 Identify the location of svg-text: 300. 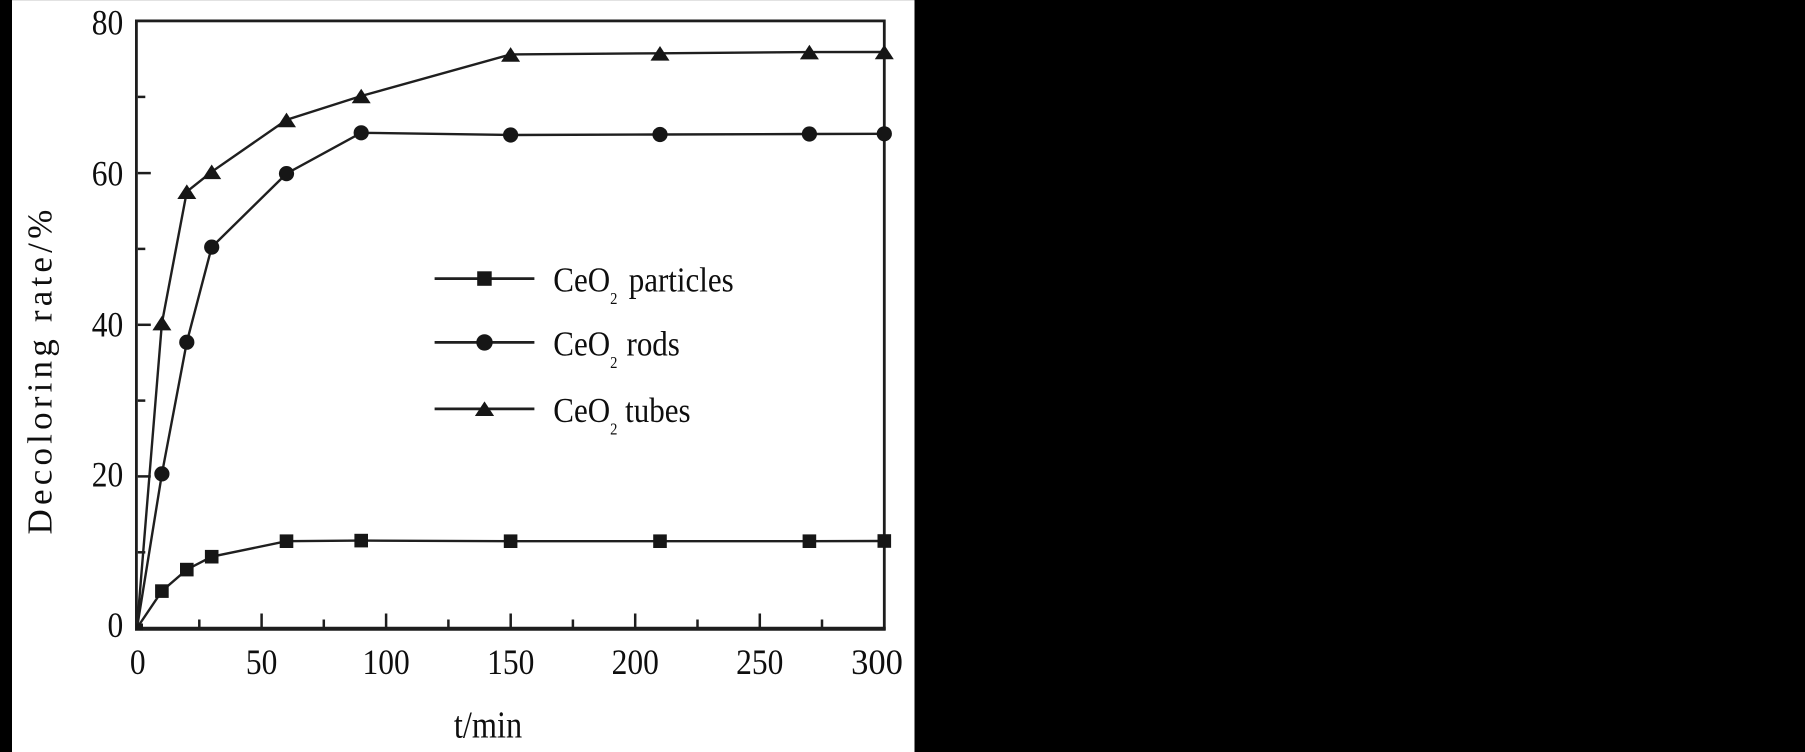
(877, 662).